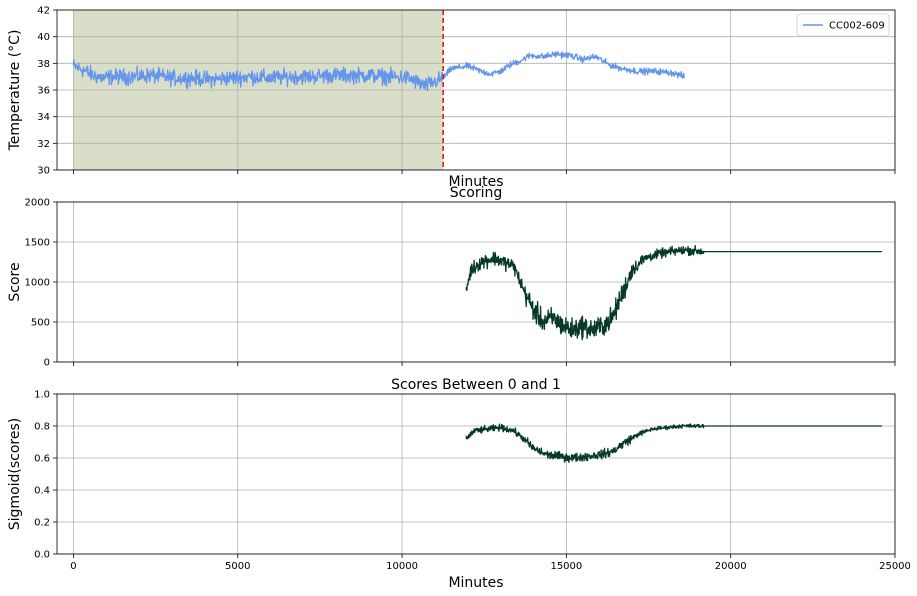  I want to click on temperature-ytick-label-5: 40, so click(43, 37).